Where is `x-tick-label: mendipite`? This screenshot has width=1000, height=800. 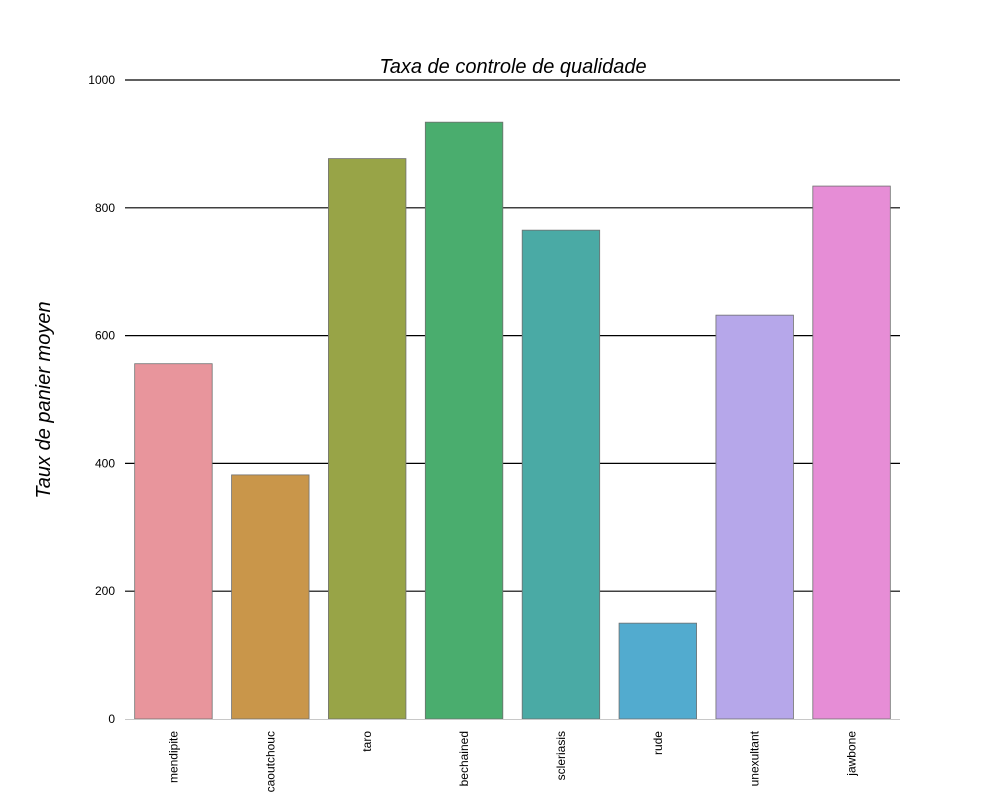
x-tick-label: mendipite is located at coordinates (173, 757).